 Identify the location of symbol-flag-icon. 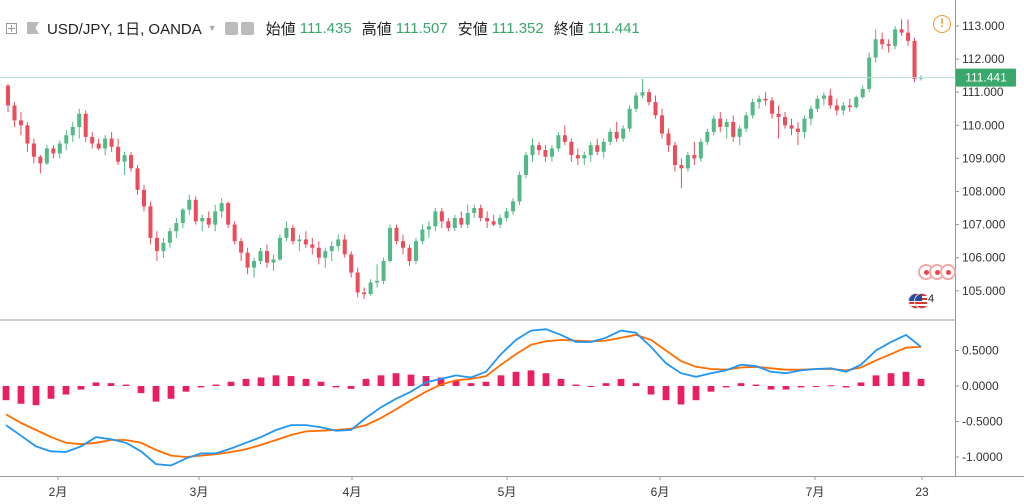
(33, 28).